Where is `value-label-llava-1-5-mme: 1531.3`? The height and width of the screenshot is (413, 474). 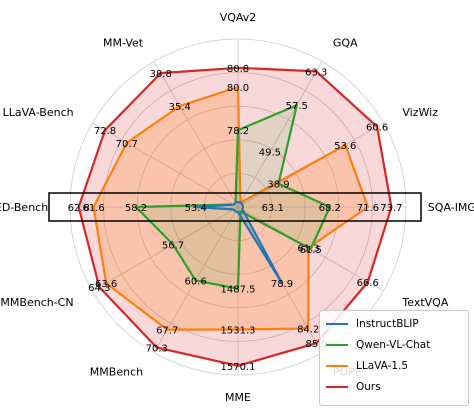 value-label-llava-1-5-mme: 1531.3 is located at coordinates (238, 331).